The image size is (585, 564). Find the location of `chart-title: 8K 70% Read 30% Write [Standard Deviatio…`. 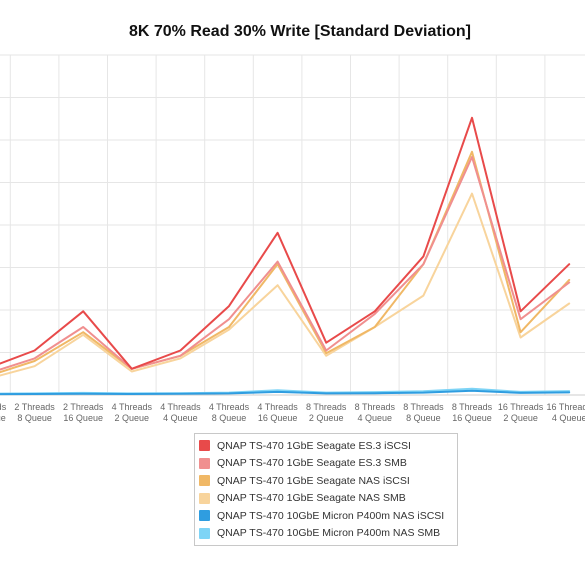

chart-title: 8K 70% Read 30% Write [Standard Deviatio… is located at coordinates (300, 31).